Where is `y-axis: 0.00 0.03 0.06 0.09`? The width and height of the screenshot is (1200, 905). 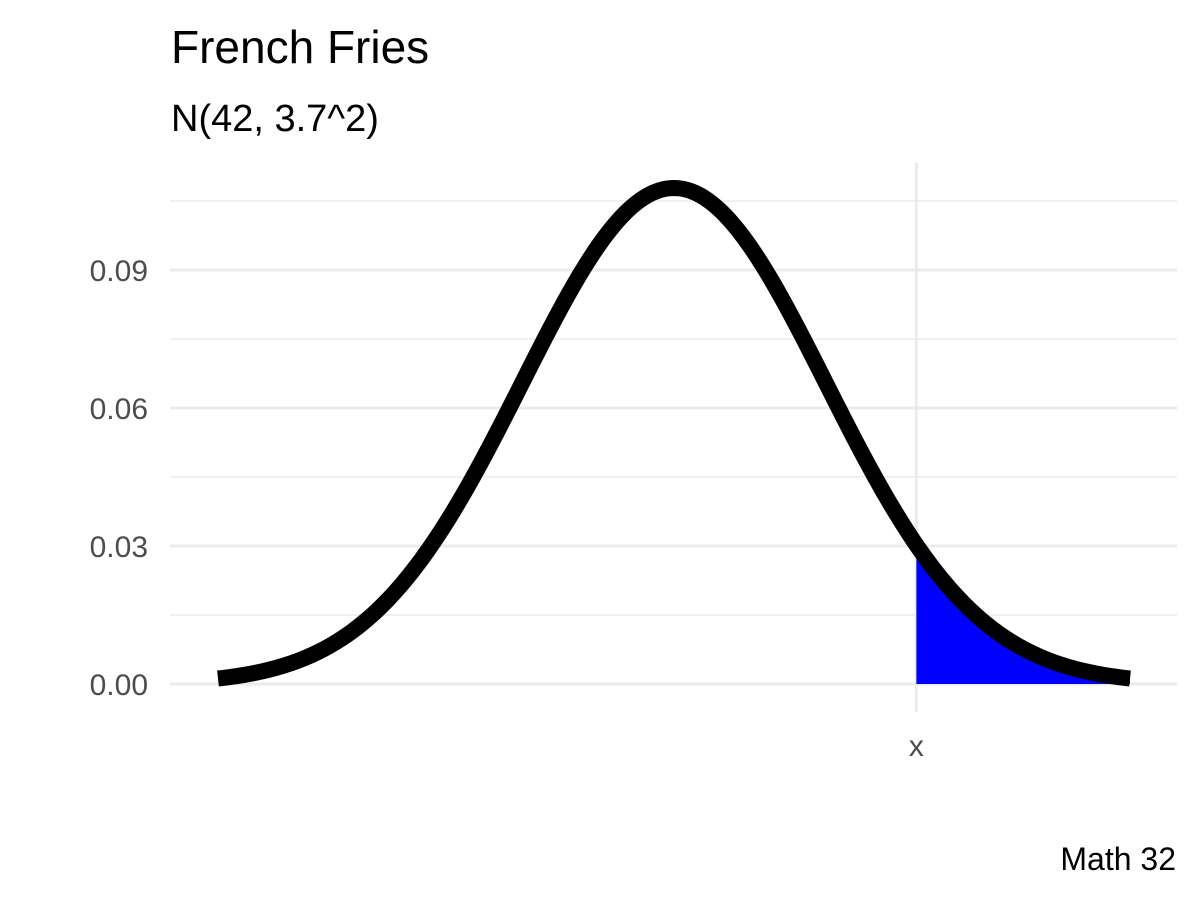
y-axis: 0.00 0.03 0.06 0.09 is located at coordinates (119, 478).